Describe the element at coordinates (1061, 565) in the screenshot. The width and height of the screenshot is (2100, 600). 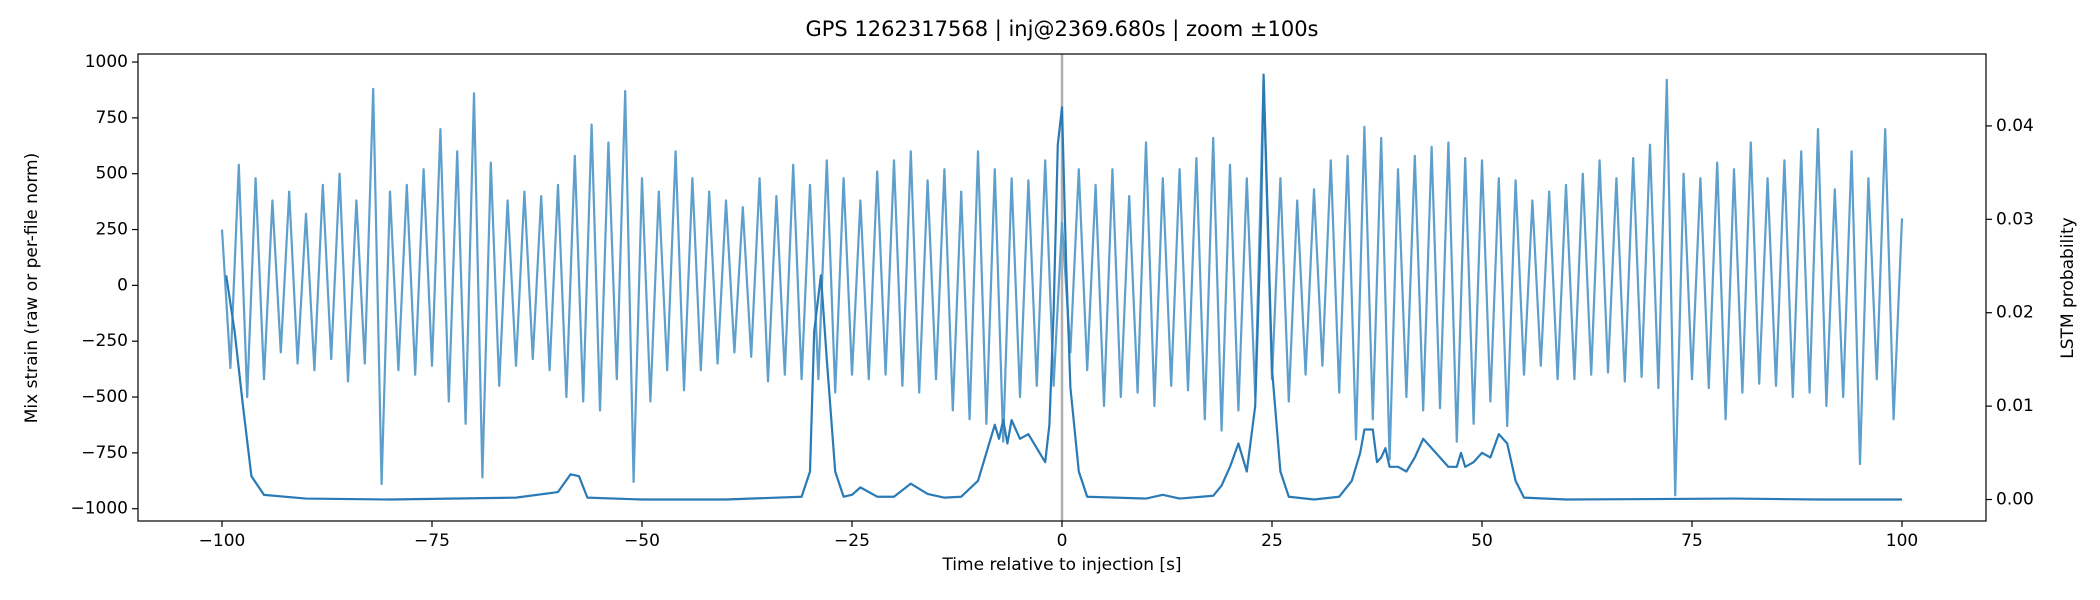
I see `x-axis-label: Time relative to injection [s]` at that location.